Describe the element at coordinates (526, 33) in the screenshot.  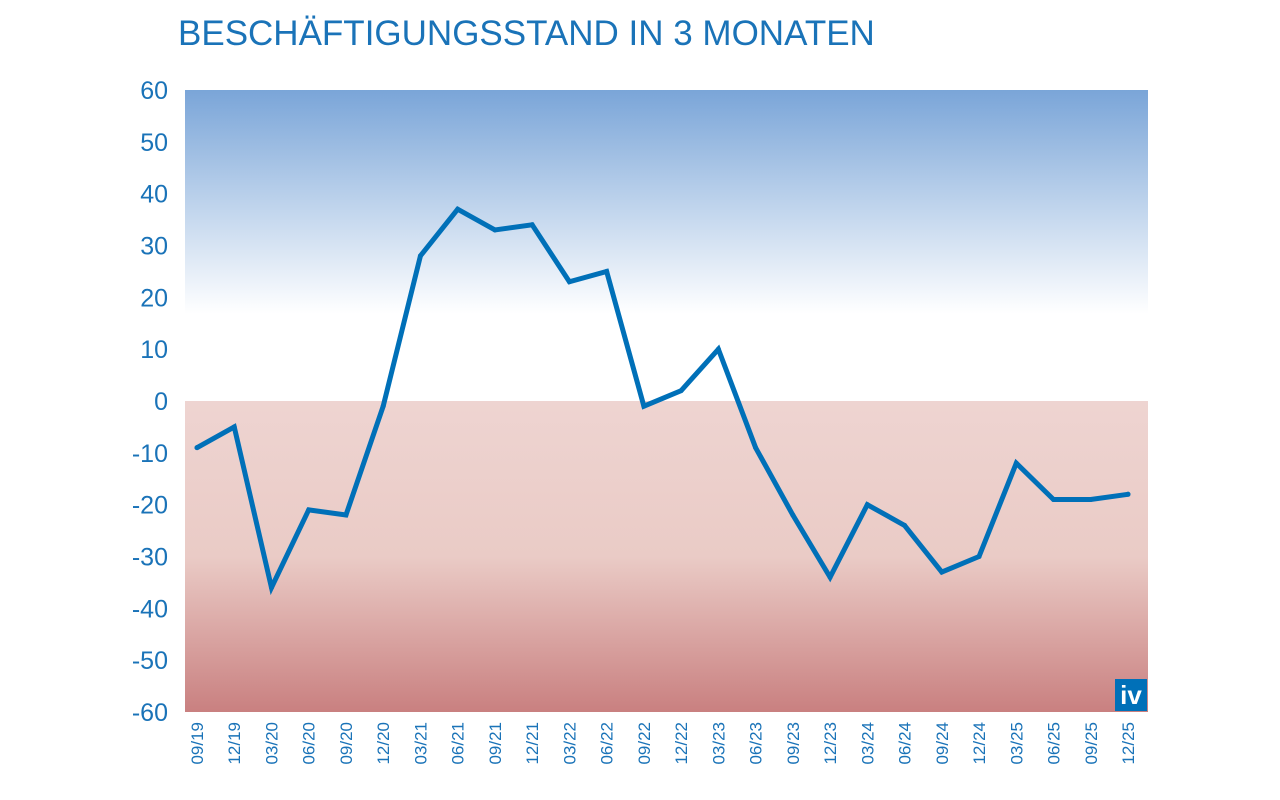
I see `chart-title: BESCHÄFTIGUNGSSTAND IN 3 MONATEN` at that location.